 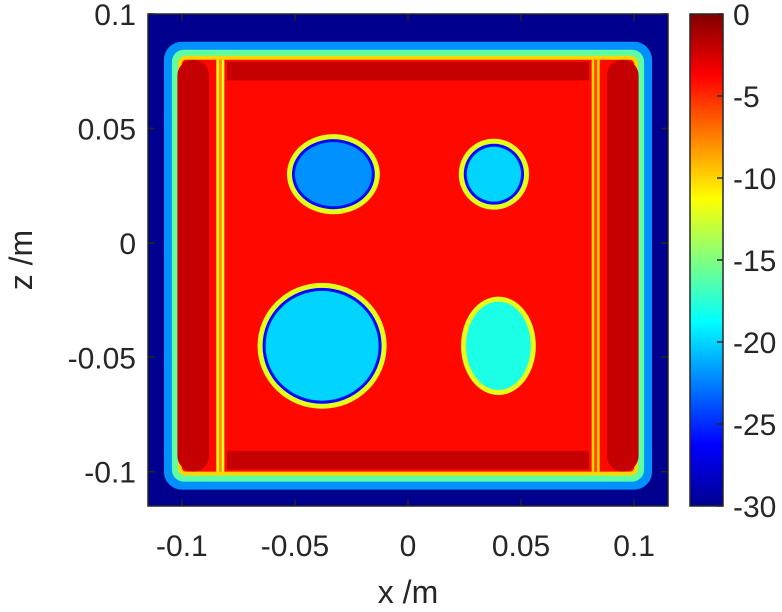 I want to click on x-tick-label: 0.05, so click(x=521, y=546).